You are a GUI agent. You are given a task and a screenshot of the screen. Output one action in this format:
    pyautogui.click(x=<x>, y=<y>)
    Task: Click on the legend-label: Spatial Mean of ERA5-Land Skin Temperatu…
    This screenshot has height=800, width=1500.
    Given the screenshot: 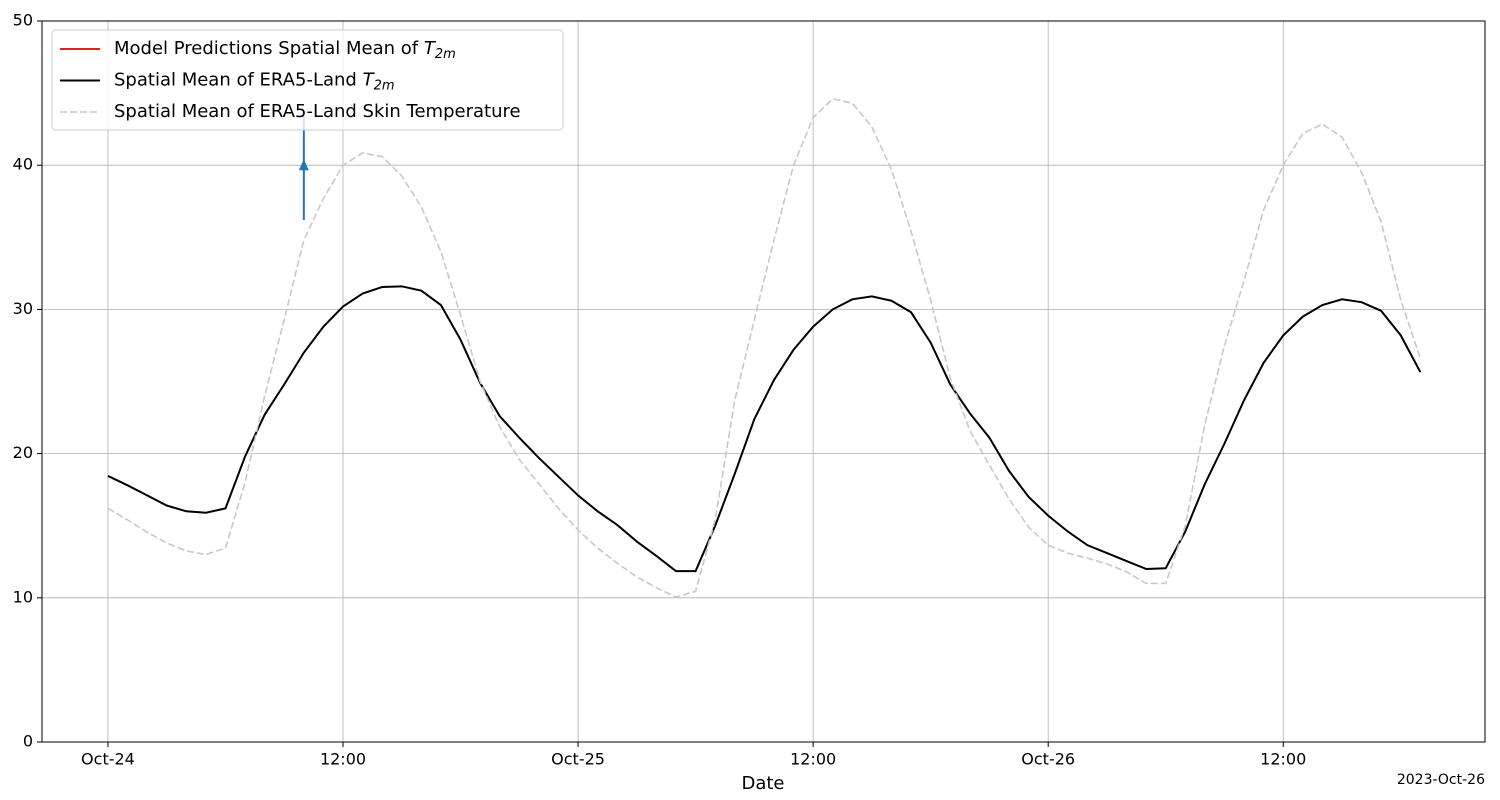 What is the action you would take?
    pyautogui.click(x=317, y=111)
    